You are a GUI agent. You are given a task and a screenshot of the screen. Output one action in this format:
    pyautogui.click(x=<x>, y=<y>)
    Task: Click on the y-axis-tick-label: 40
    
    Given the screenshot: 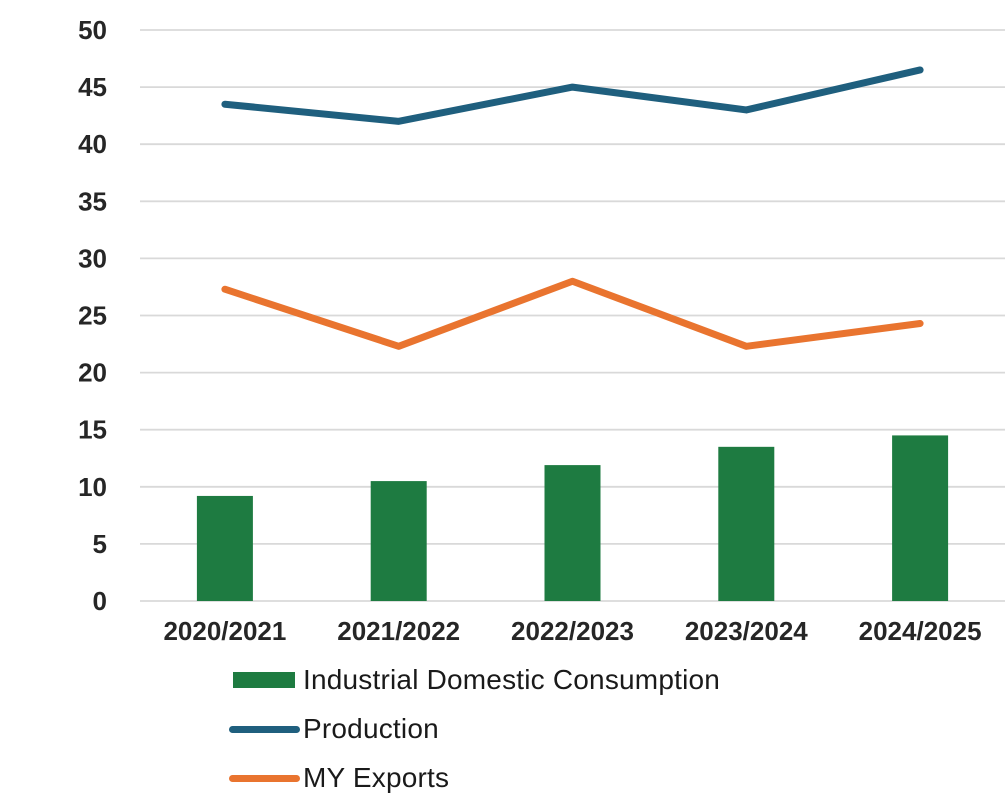 What is the action you would take?
    pyautogui.click(x=92, y=144)
    